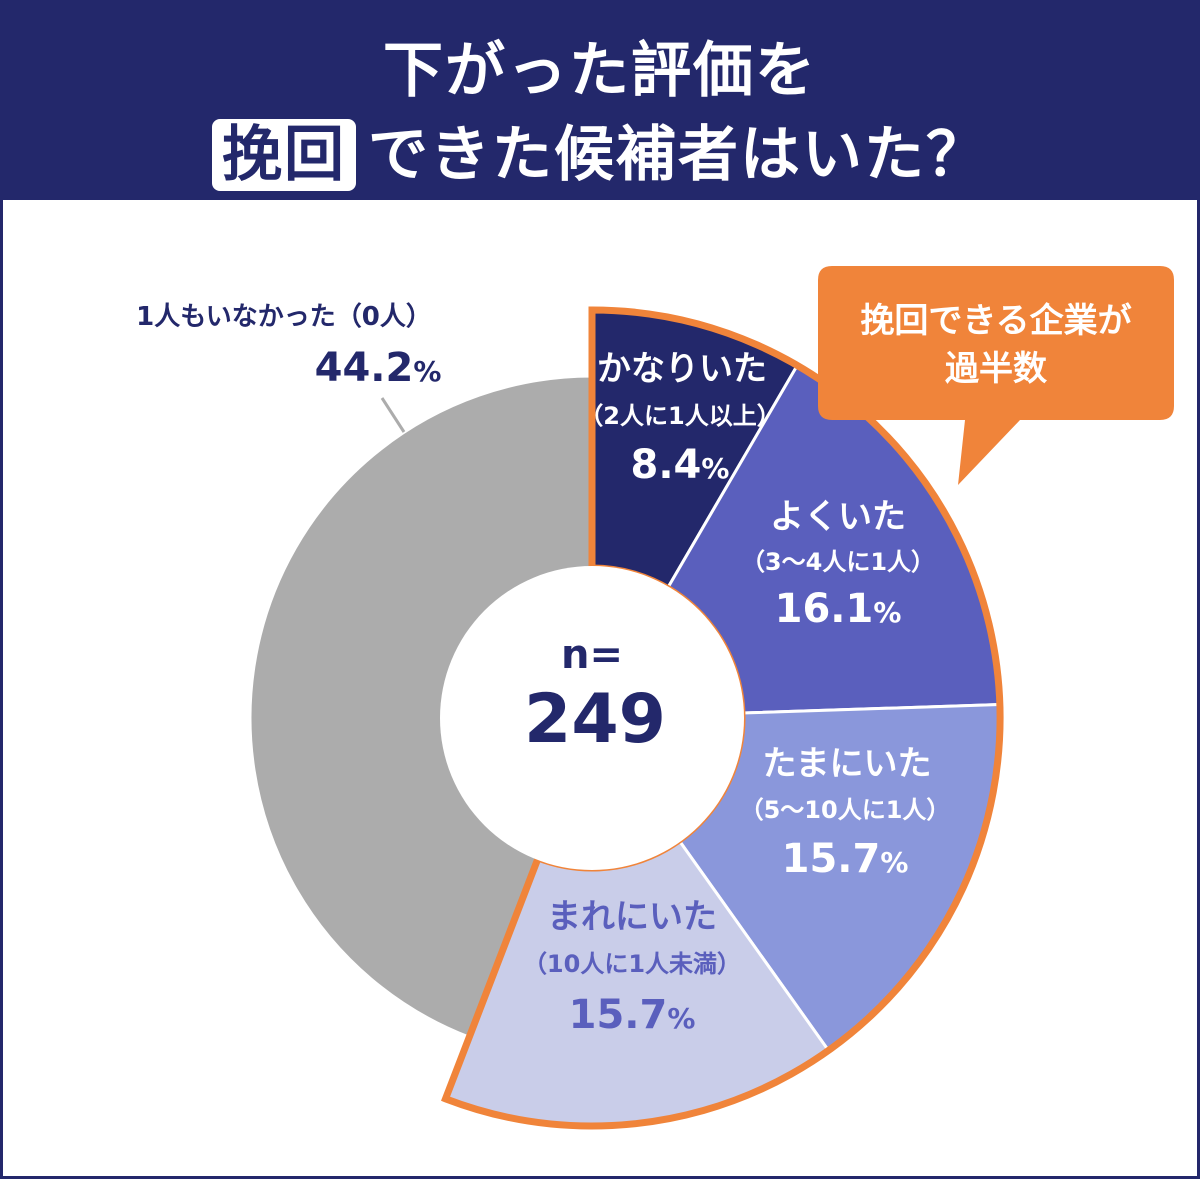  Describe the element at coordinates (678, 155) in the screenshot. I see `title-line-2-rest: できた候補者はいた？` at that location.